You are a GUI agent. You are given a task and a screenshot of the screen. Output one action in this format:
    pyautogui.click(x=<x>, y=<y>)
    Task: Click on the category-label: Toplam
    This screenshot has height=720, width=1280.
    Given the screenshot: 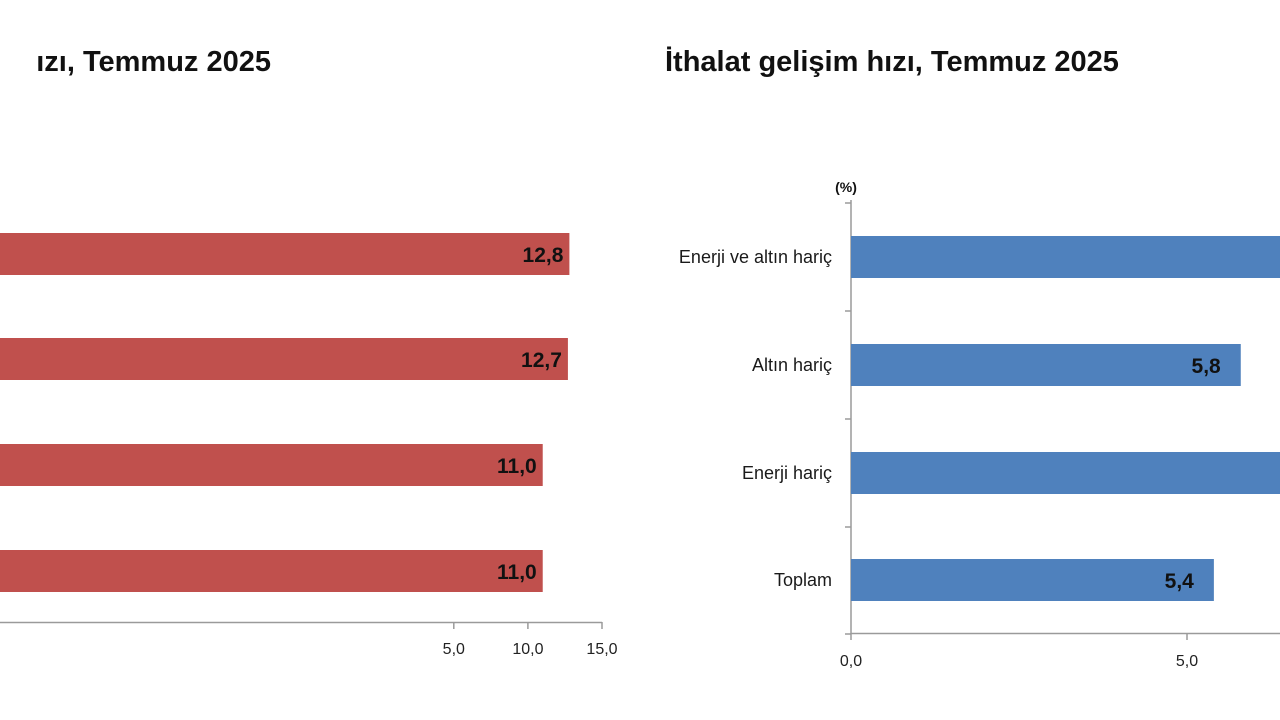 What is the action you would take?
    pyautogui.click(x=803, y=580)
    